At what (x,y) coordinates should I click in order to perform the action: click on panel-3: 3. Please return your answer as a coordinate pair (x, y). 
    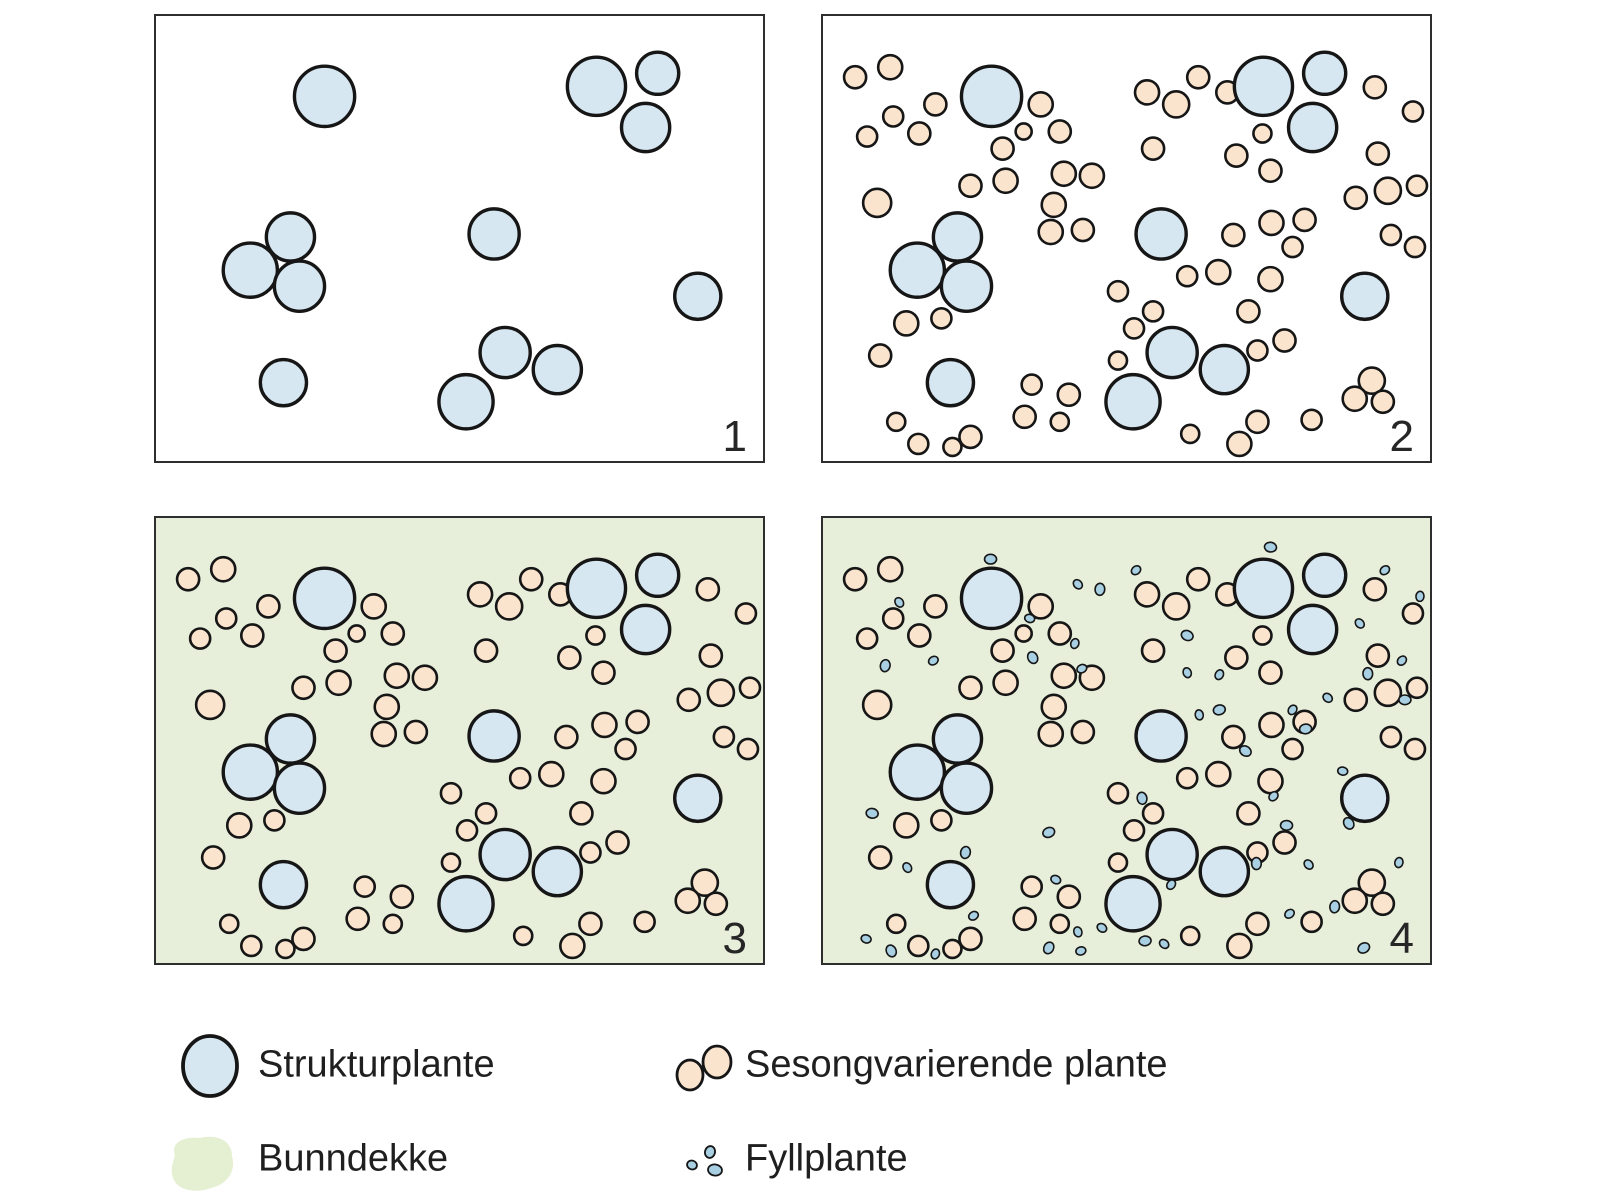
    Looking at the image, I should click on (459, 740).